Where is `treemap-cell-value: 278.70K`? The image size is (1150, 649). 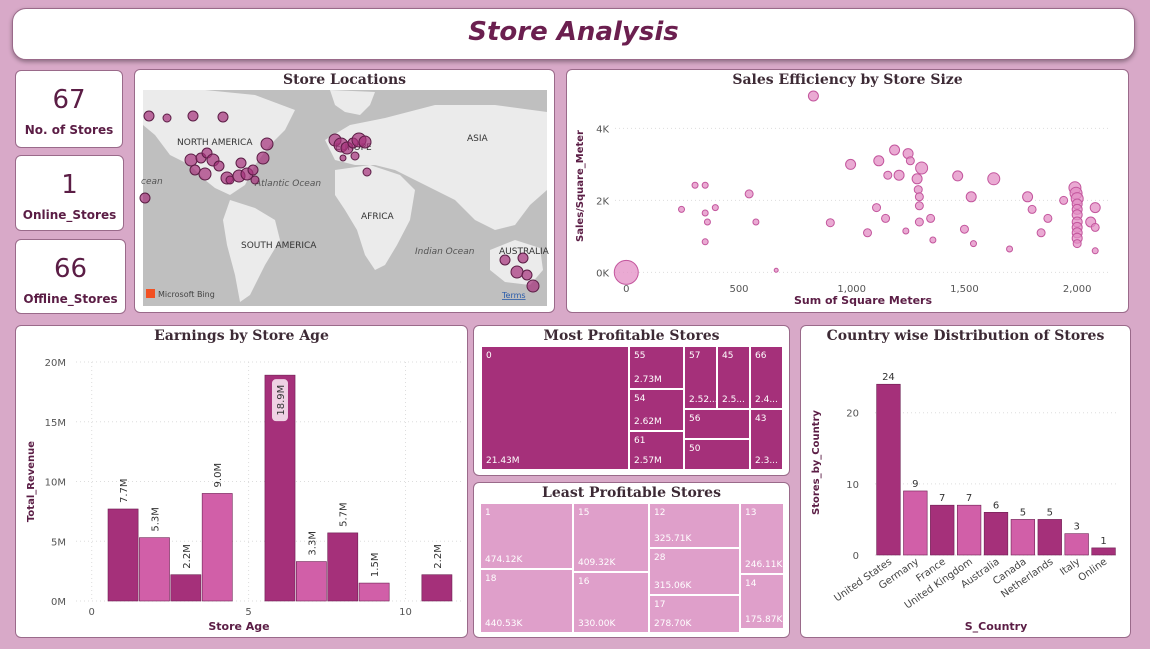
treemap-cell-value: 278.70K is located at coordinates (673, 624).